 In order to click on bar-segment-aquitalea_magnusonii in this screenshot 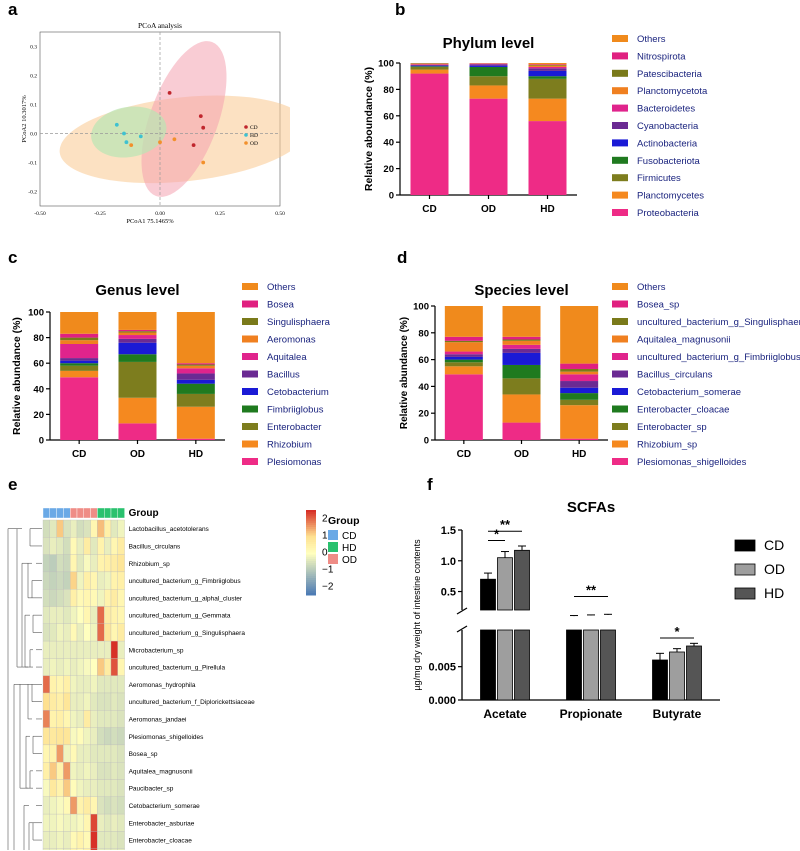, I will do `click(579, 373)`.